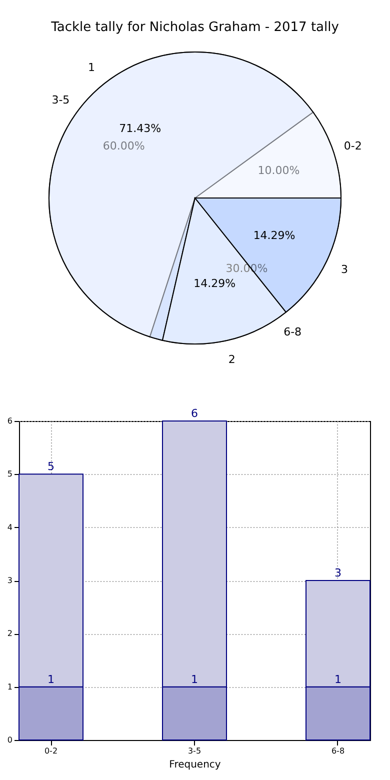 Image resolution: width=390 pixels, height=780 pixels. I want to click on total-label: 3, so click(338, 573).